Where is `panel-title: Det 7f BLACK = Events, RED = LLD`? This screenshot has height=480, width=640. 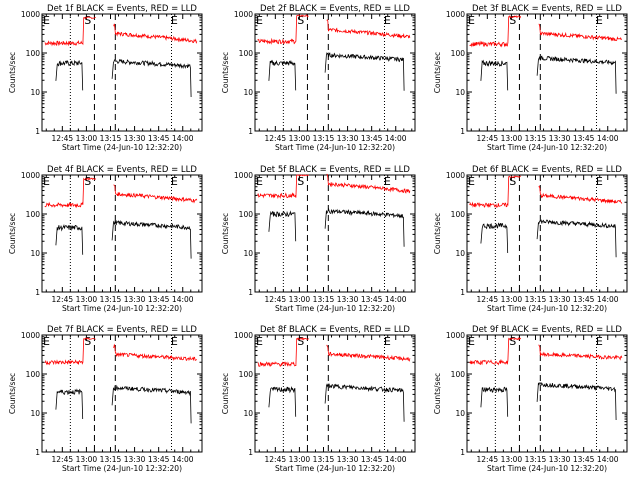
panel-title: Det 7f BLACK = Events, RED = LLD is located at coordinates (122, 330).